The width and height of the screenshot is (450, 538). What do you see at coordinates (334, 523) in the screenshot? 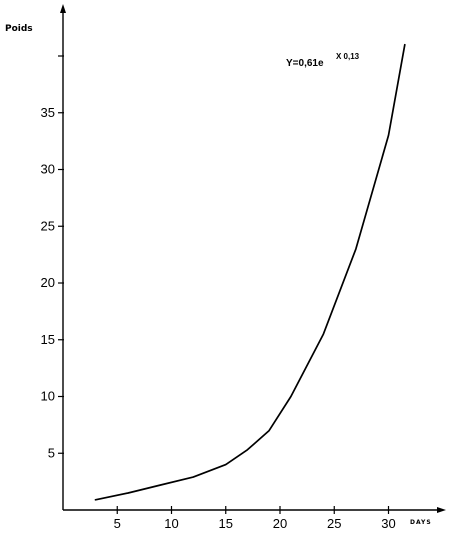
I see `x-tick-label: 25` at bounding box center [334, 523].